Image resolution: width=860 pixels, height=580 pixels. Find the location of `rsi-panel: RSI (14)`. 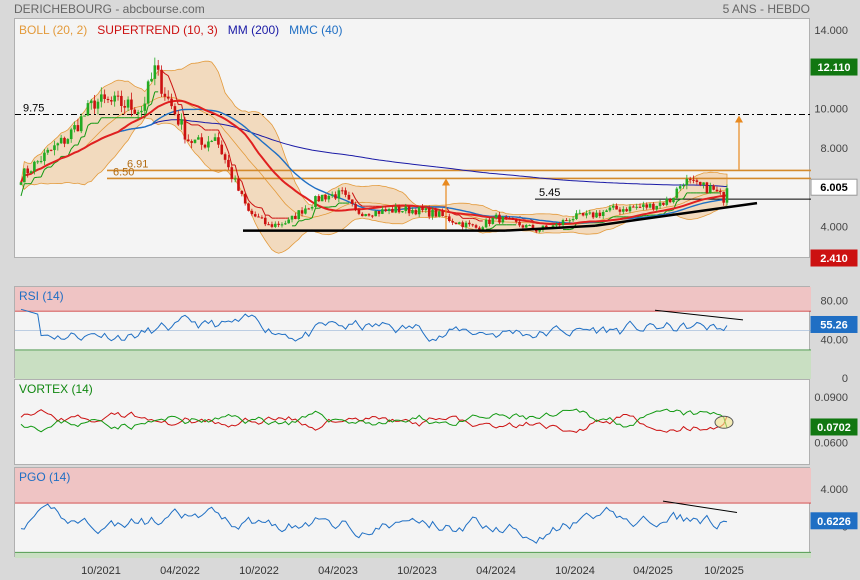

rsi-panel: RSI (14) is located at coordinates (412, 332).